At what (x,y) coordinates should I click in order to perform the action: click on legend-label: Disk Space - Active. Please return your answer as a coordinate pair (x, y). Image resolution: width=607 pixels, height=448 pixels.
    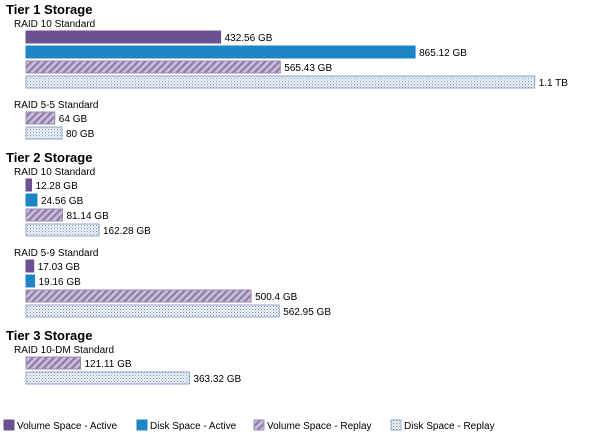
    Looking at the image, I should click on (193, 426).